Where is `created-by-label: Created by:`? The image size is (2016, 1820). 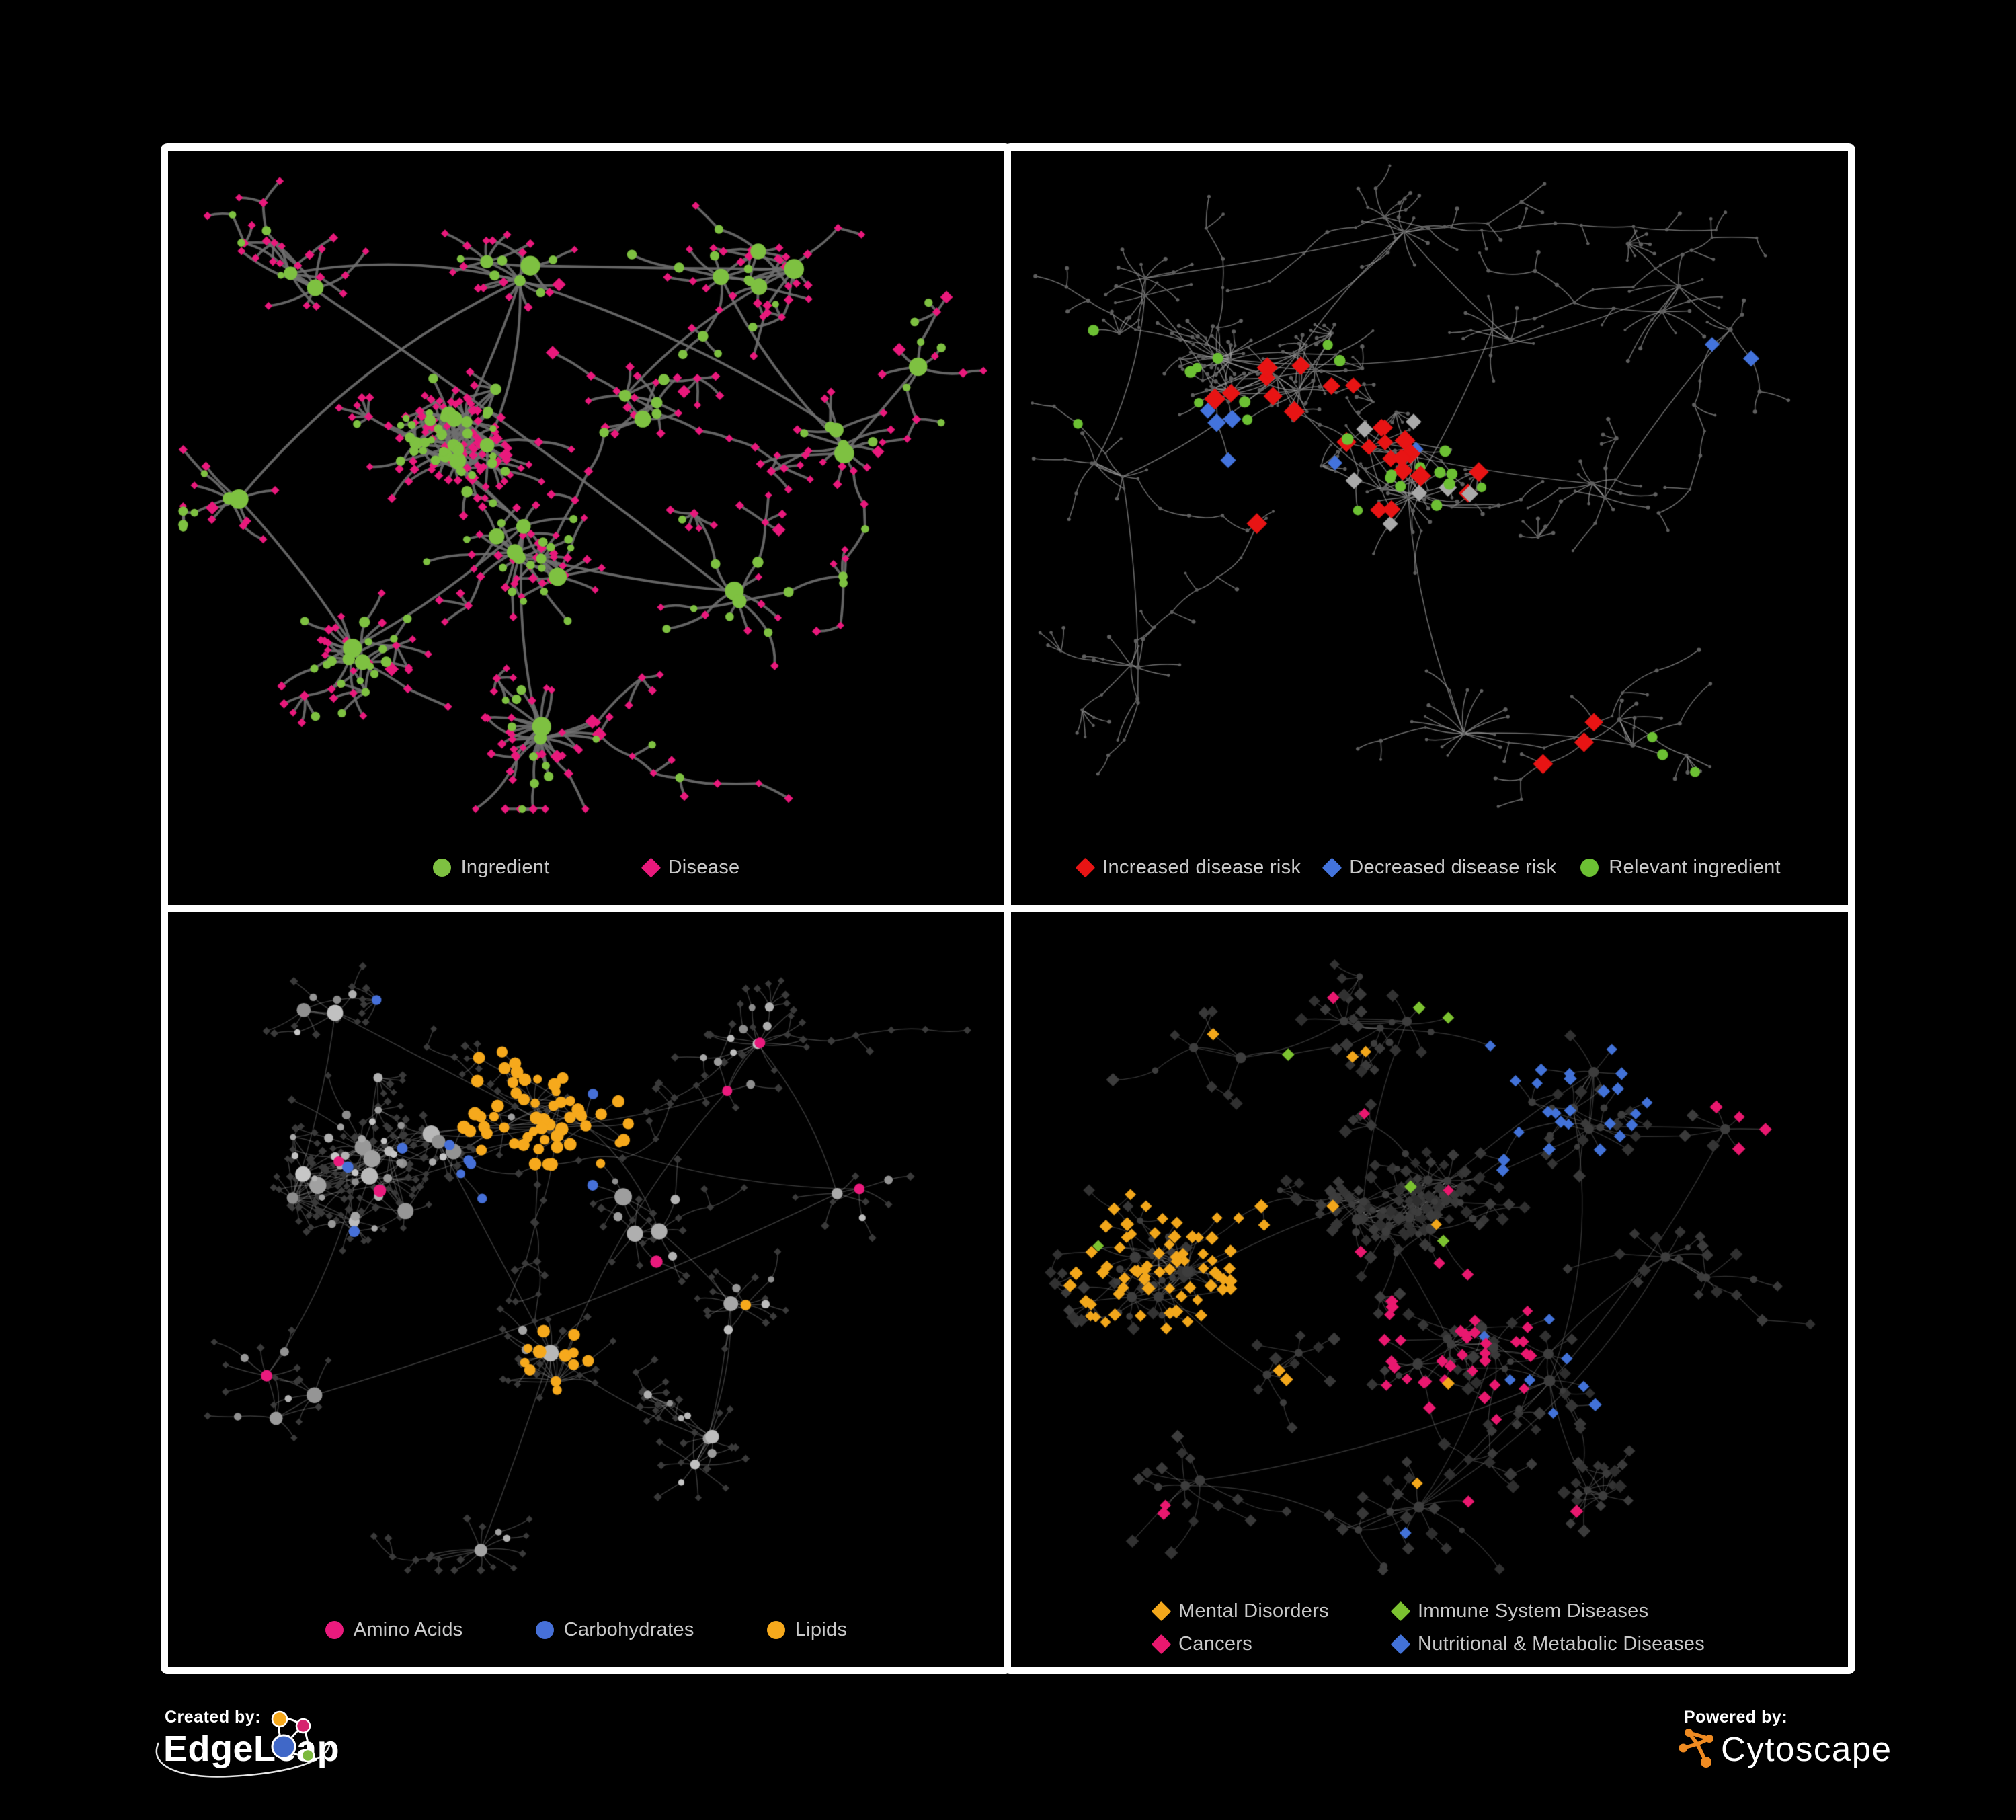 created-by-label: Created by: is located at coordinates (213, 1717).